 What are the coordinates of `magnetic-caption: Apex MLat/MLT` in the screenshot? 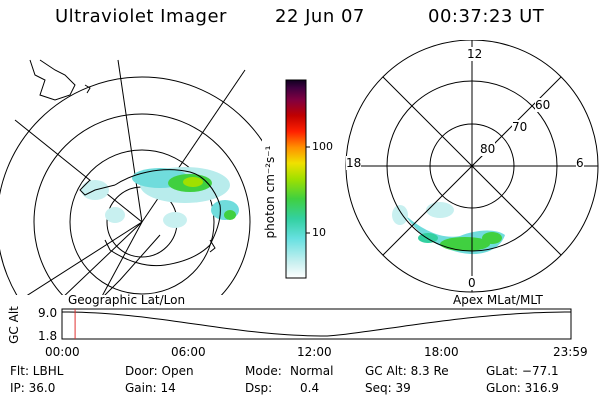 It's located at (498, 300).